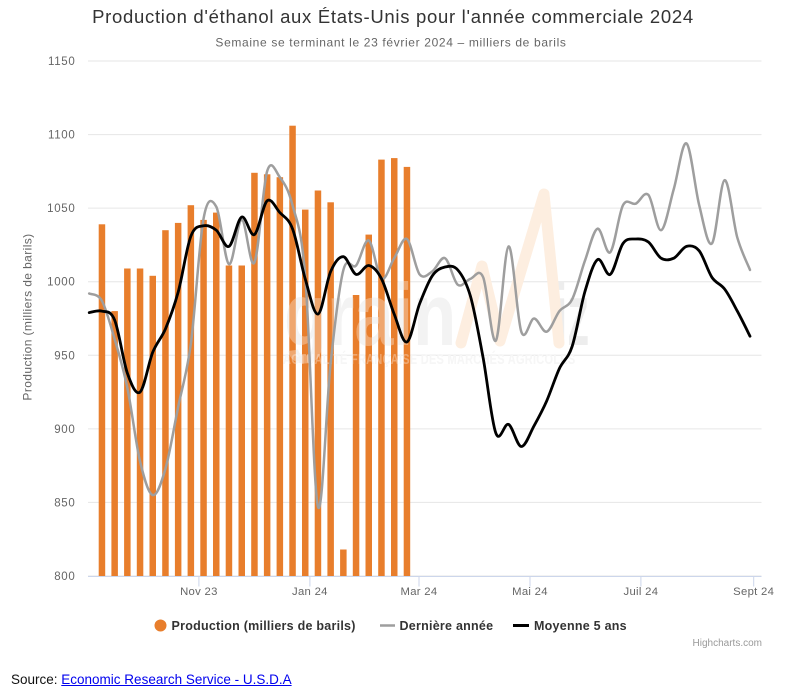 Image resolution: width=788 pixels, height=698 pixels. Describe the element at coordinates (447, 626) in the screenshot. I see `svg-text: Dernière année` at that location.